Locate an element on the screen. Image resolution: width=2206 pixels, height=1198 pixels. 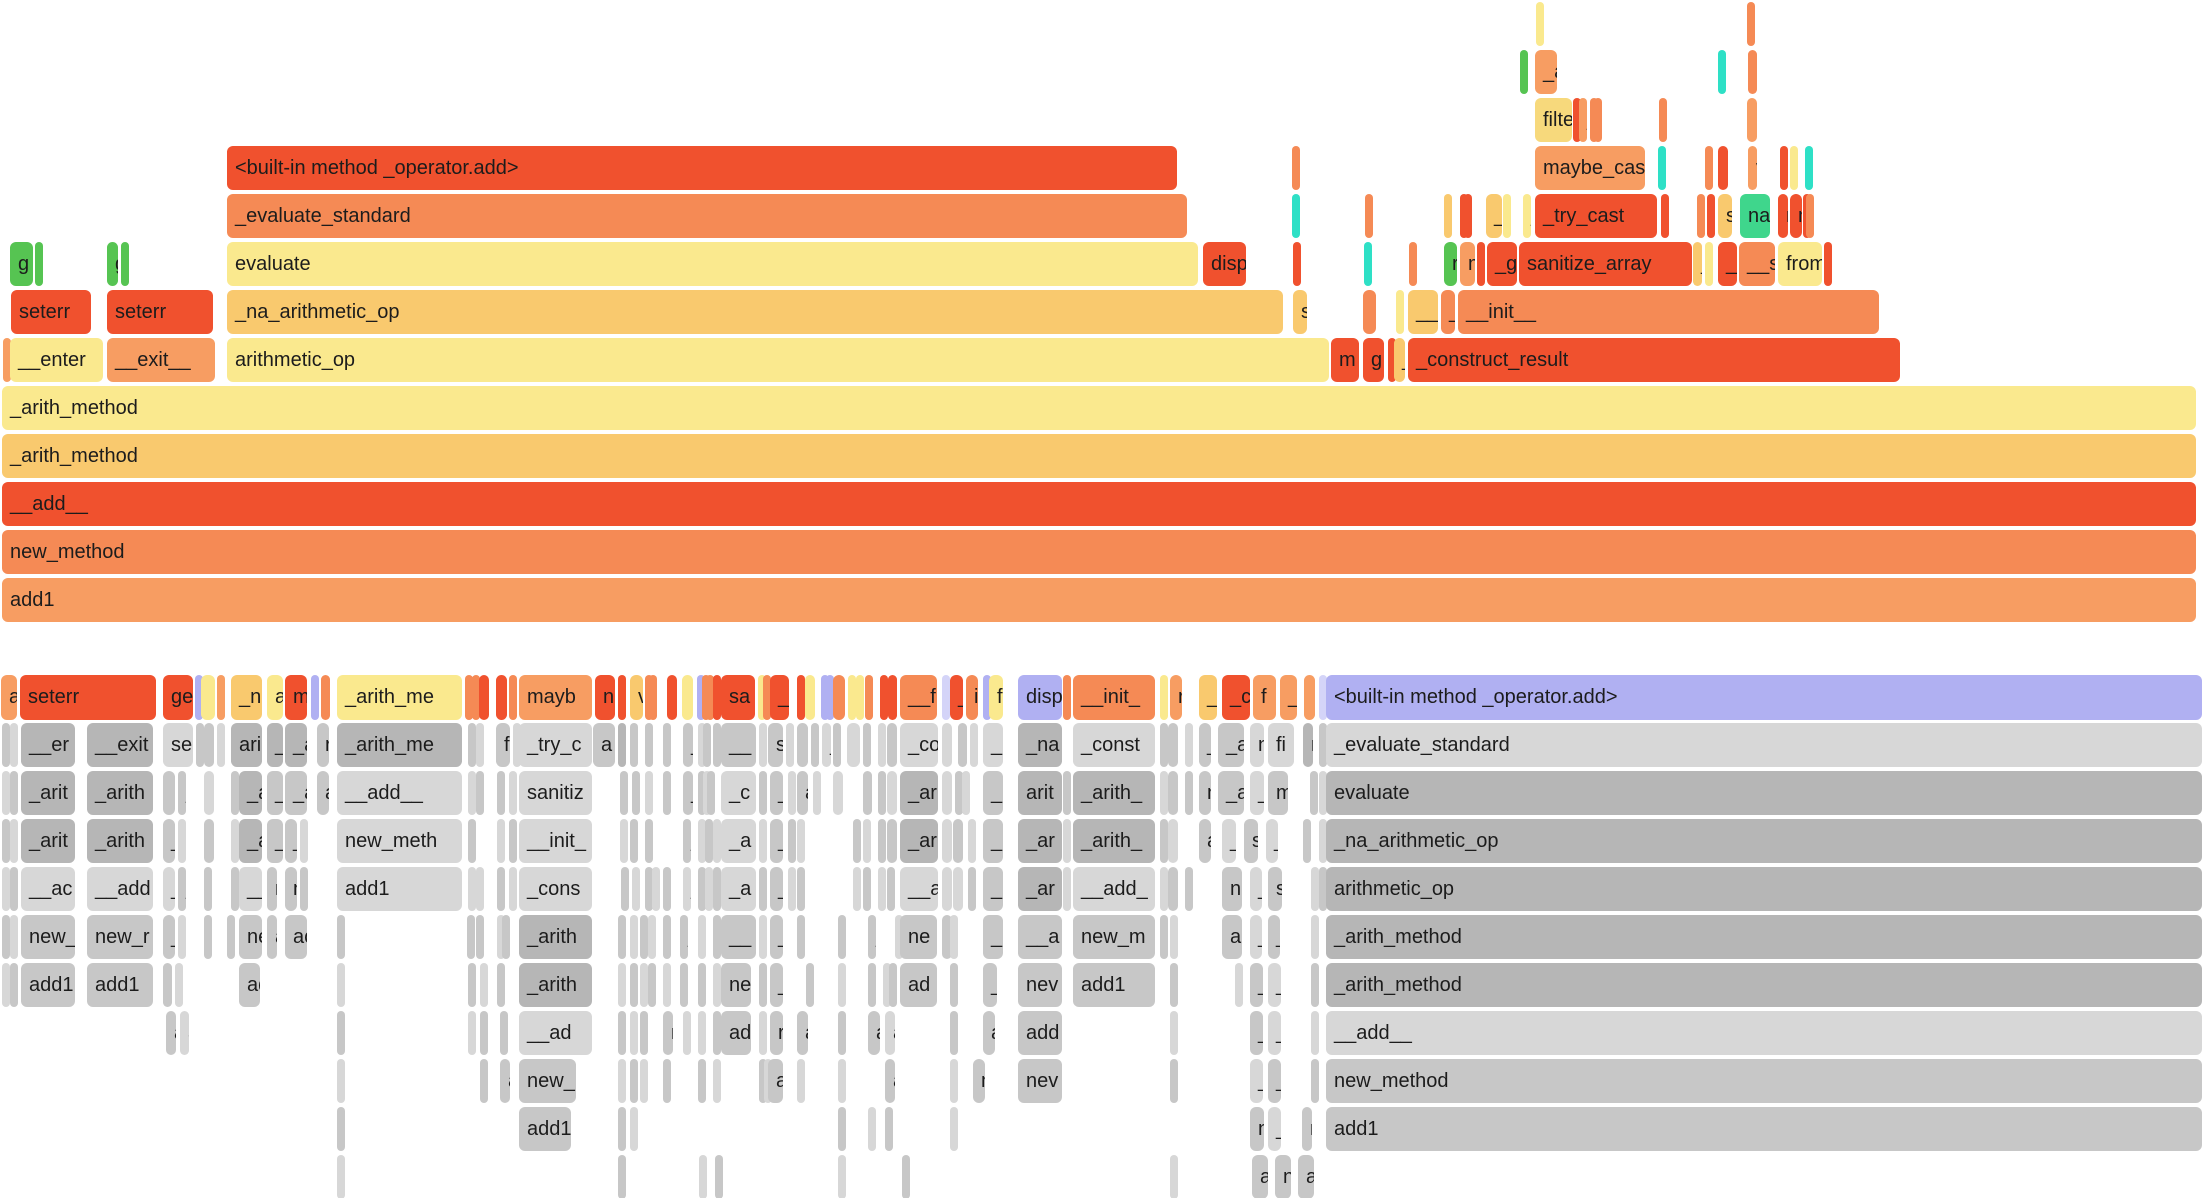
frame-i: i is located at coordinates (810, 985).